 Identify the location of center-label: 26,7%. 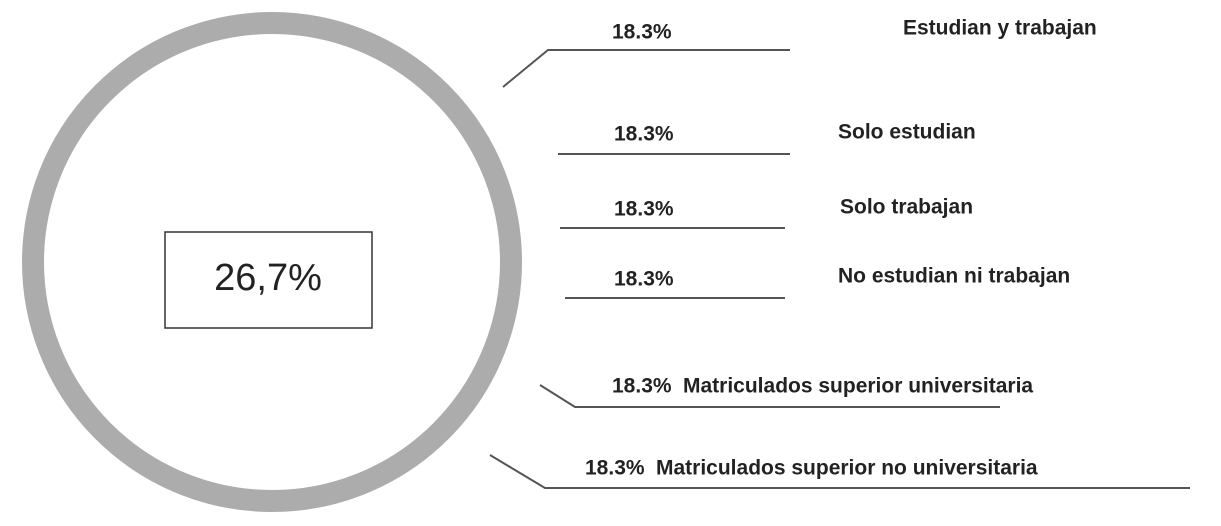
(268, 278).